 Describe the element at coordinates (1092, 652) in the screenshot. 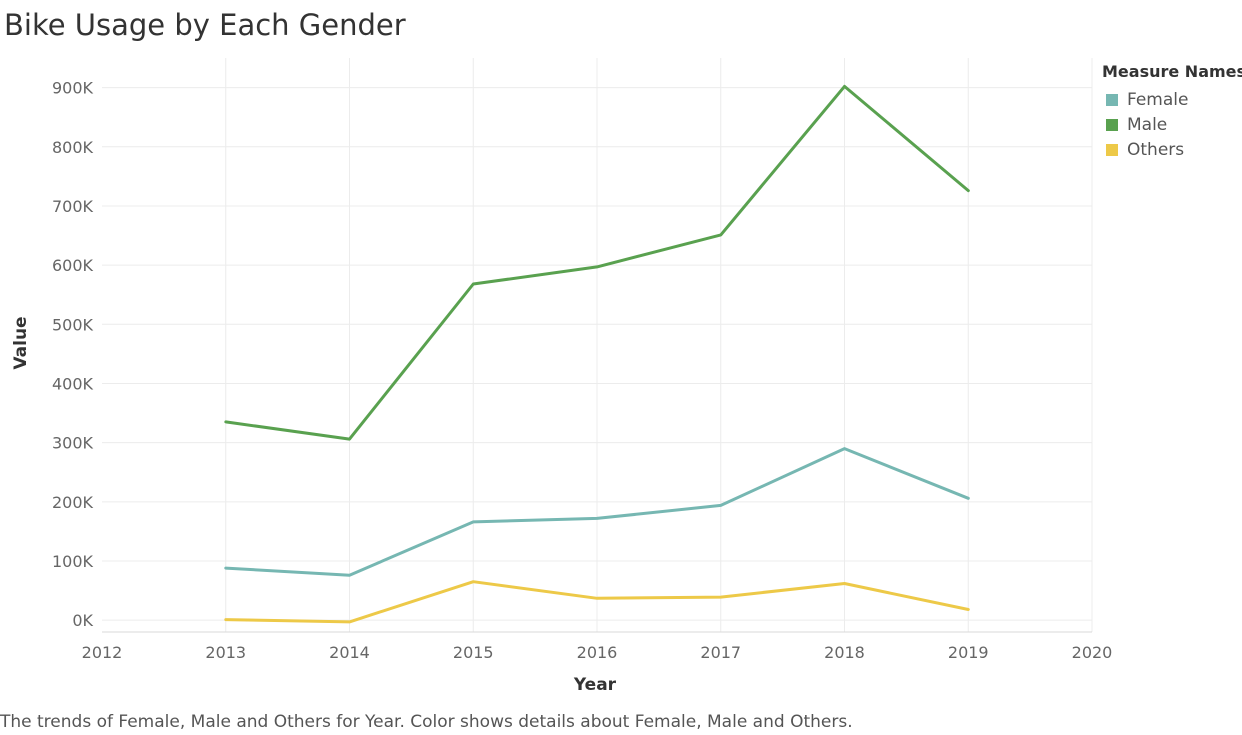

I see `x-tick-label: 2020` at that location.